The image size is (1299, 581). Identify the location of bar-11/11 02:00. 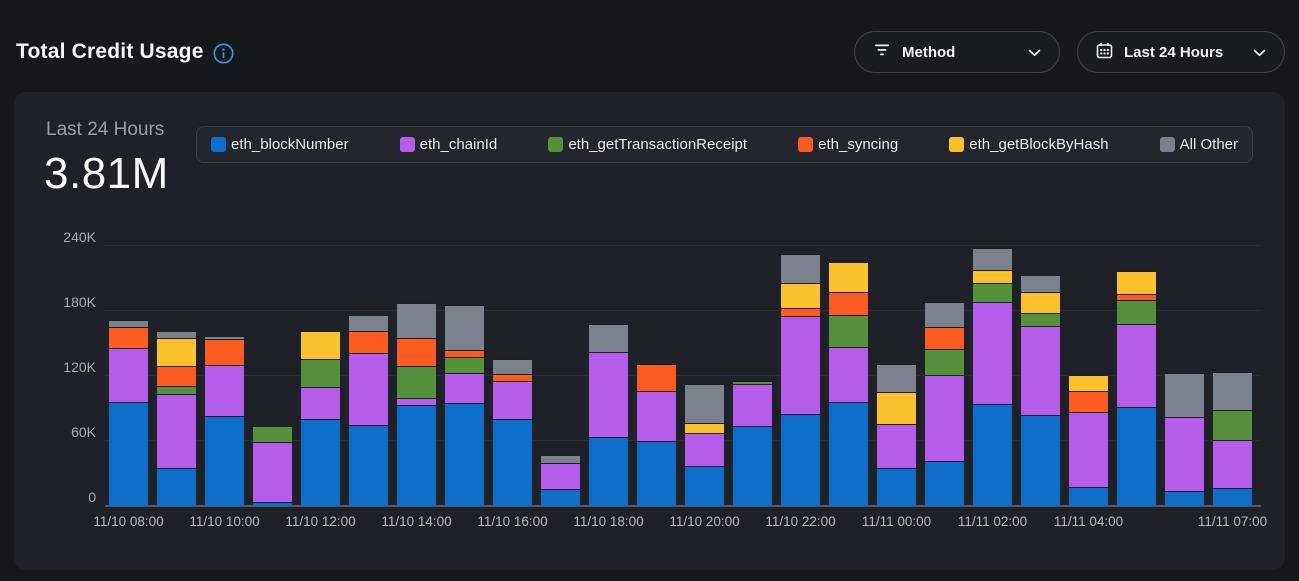
(992, 377).